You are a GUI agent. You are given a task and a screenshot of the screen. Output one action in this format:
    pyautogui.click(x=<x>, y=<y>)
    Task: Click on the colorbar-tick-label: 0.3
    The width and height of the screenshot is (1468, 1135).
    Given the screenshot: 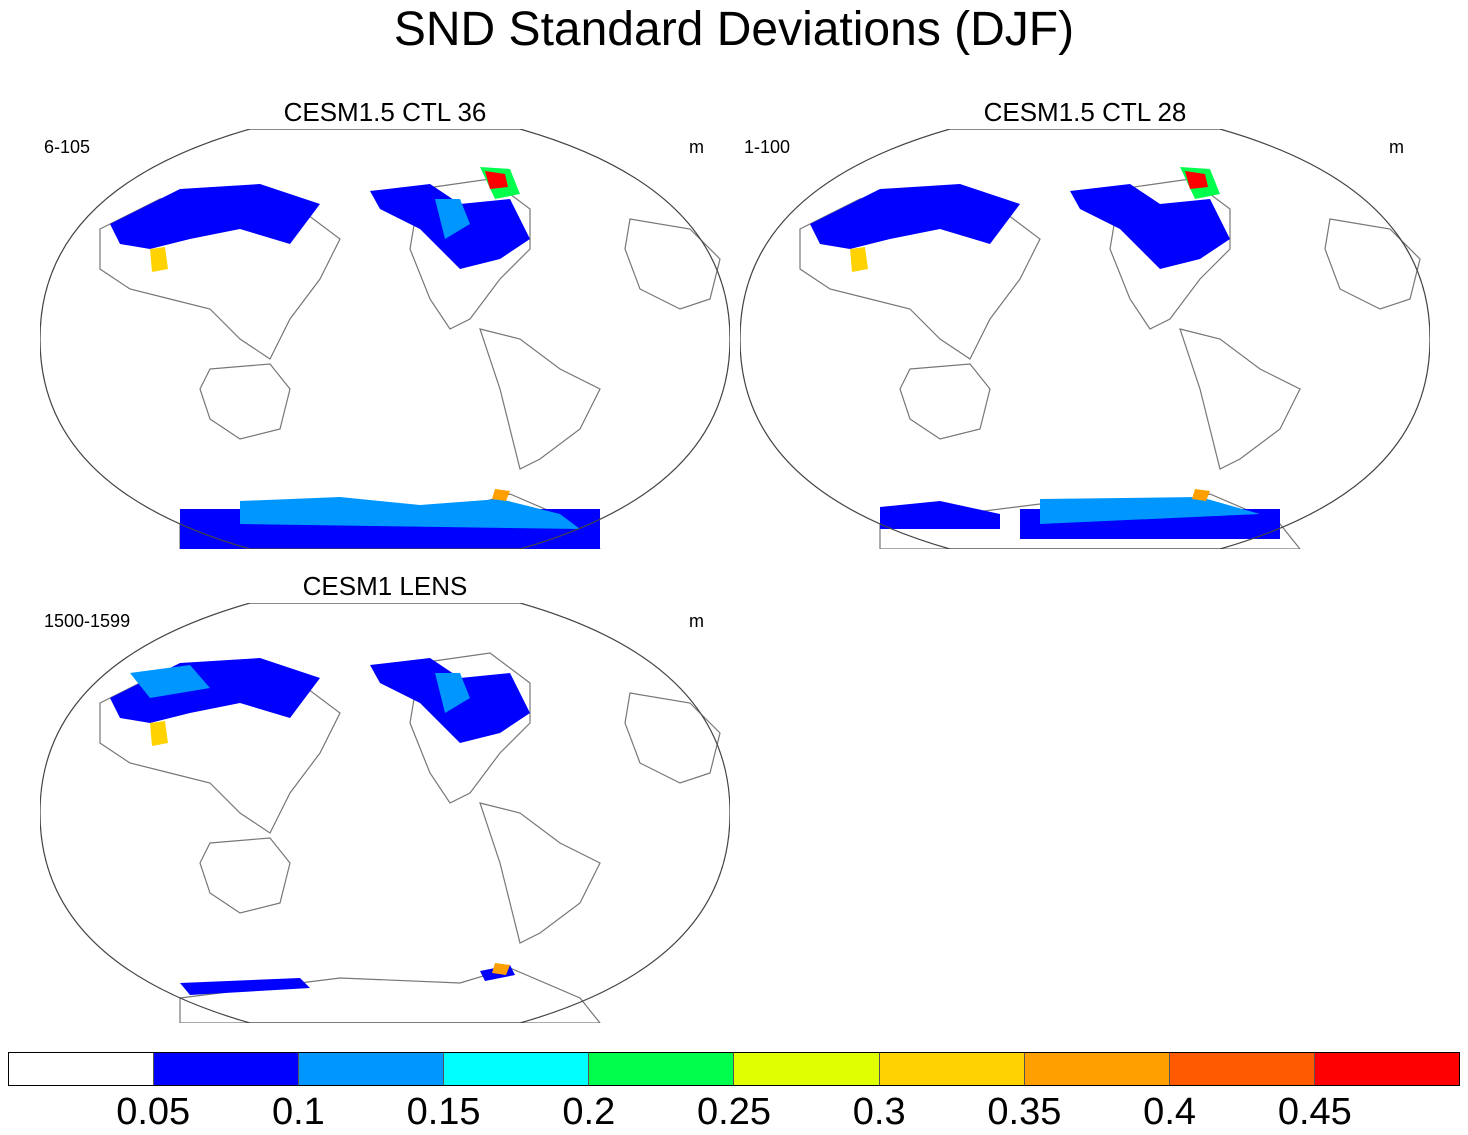 What is the action you would take?
    pyautogui.click(x=879, y=1112)
    